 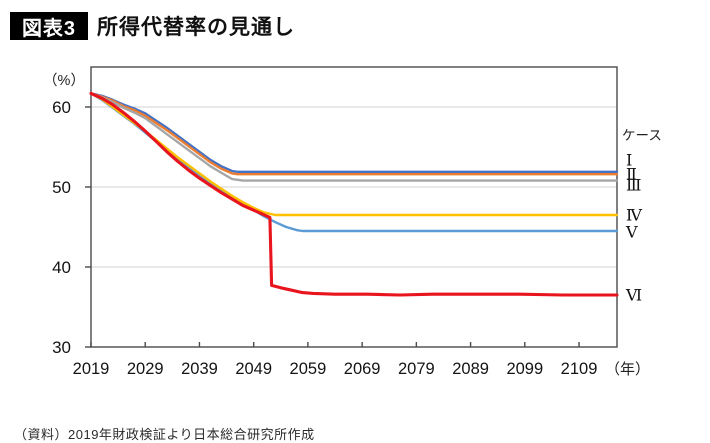 What do you see at coordinates (631, 232) in the screenshot?
I see `legend-label-case-5: Ⅴ` at bounding box center [631, 232].